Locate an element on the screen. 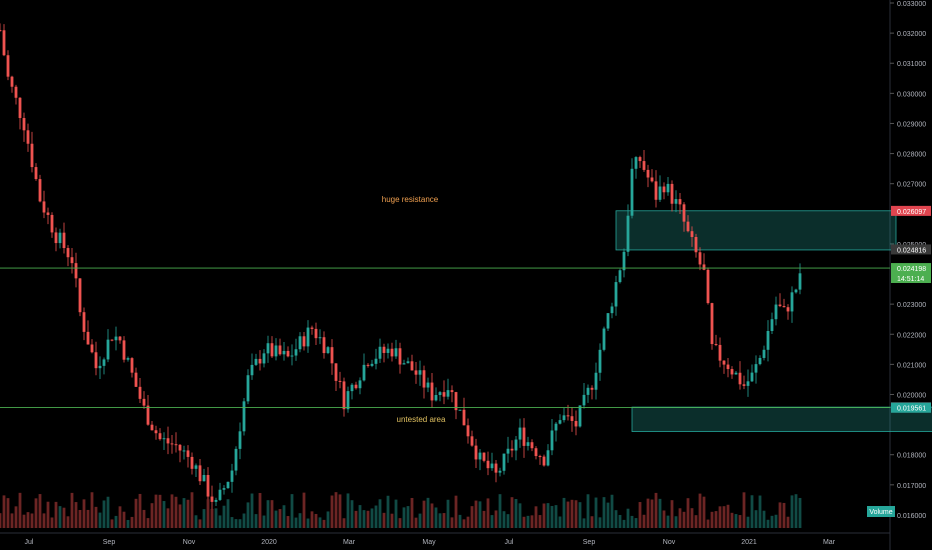 The image size is (932, 550). time-tick-label: Sep is located at coordinates (589, 542).